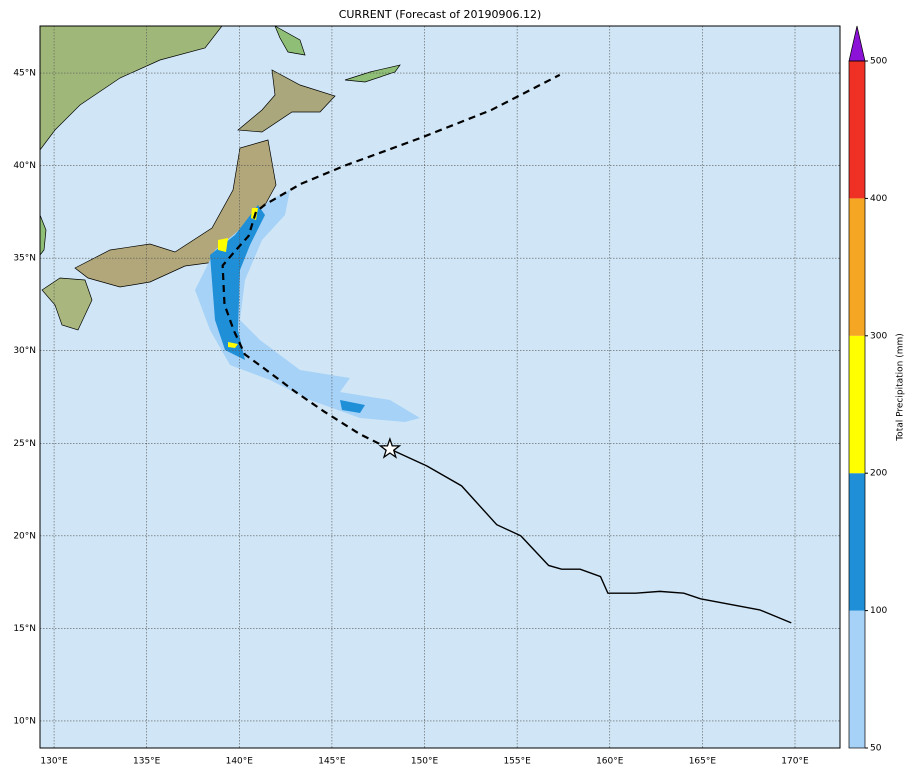  I want to click on current-position, so click(390, 448).